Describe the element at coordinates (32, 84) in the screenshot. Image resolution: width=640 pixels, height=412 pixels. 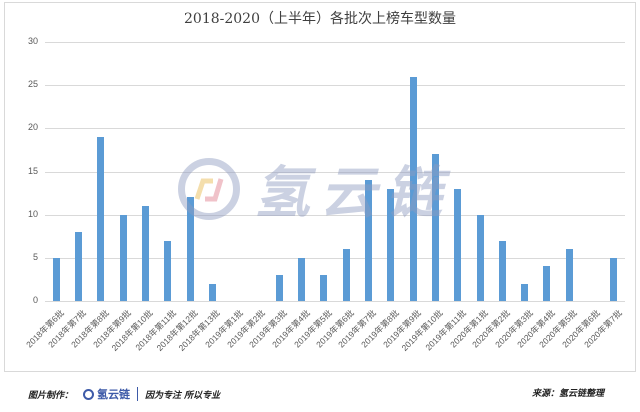
I see `y-tick-label: 25` at that location.